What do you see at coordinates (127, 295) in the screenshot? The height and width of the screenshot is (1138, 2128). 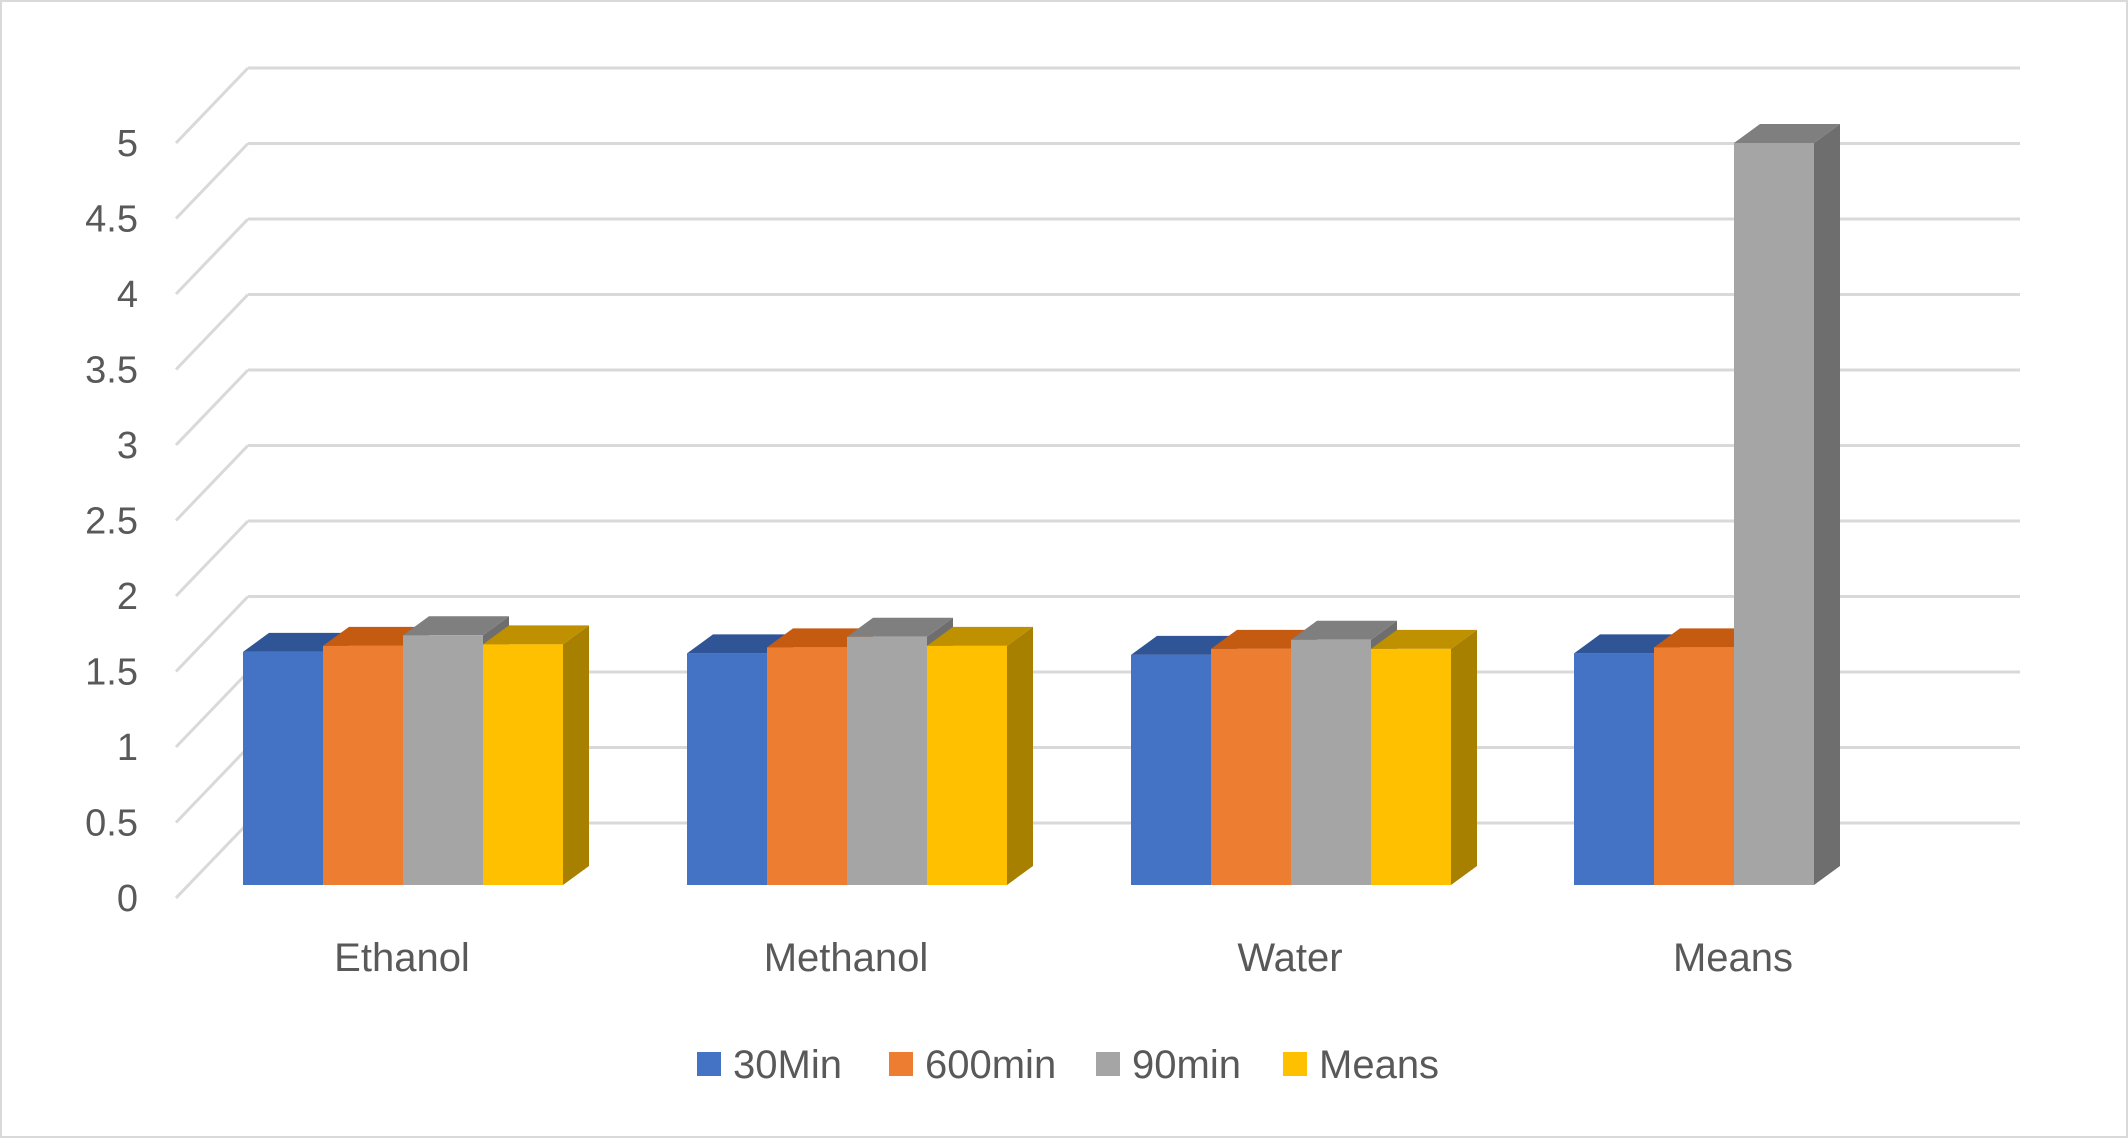 I see `y-tick-label: 4` at bounding box center [127, 295].